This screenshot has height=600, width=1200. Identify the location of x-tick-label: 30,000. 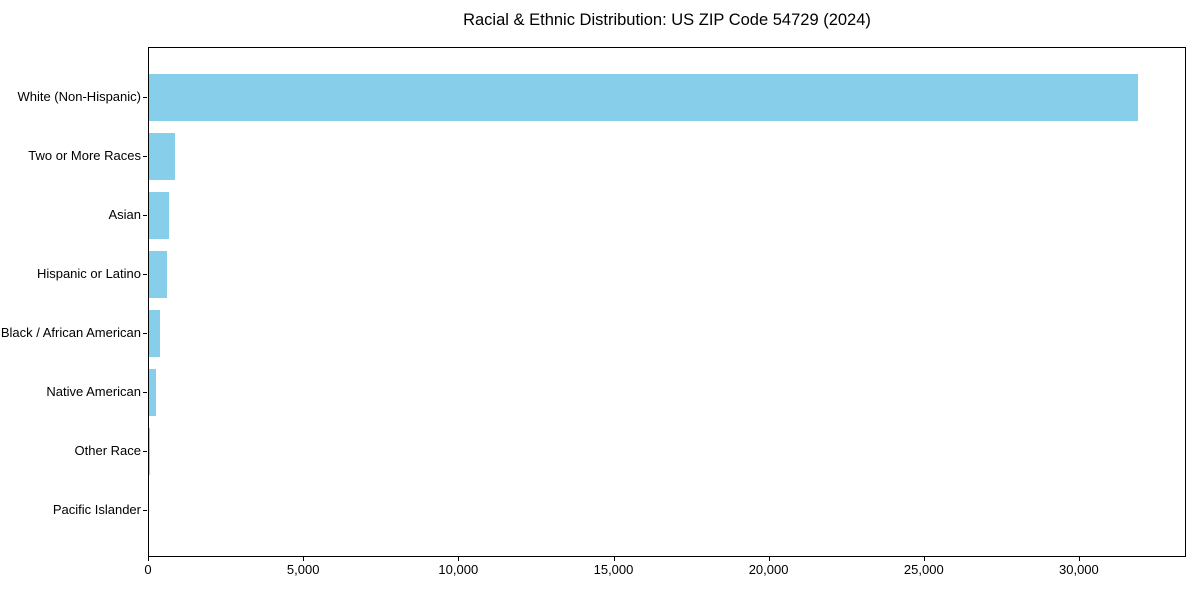
(1079, 569).